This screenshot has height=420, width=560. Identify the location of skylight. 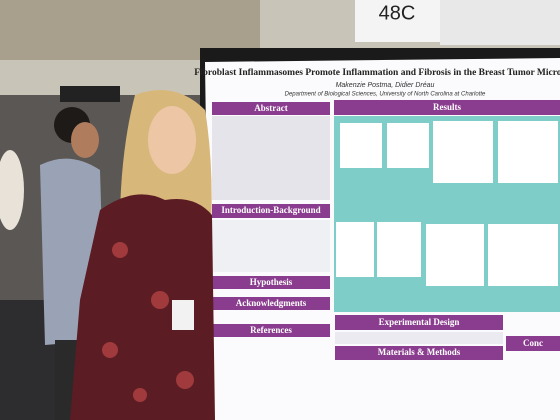
(500, 22).